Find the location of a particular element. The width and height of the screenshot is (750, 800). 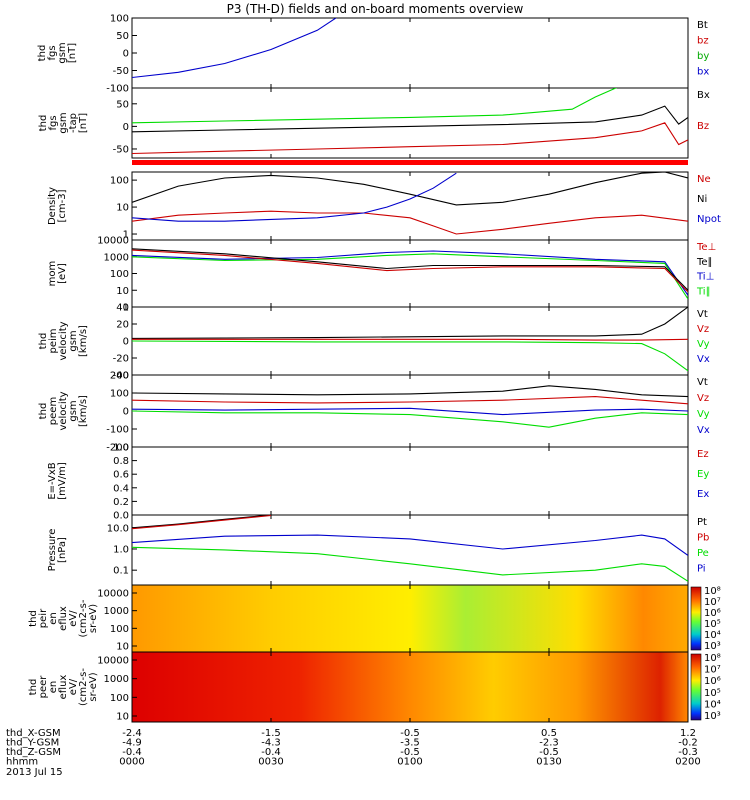

orbit-value: 0130 is located at coordinates (548, 762).